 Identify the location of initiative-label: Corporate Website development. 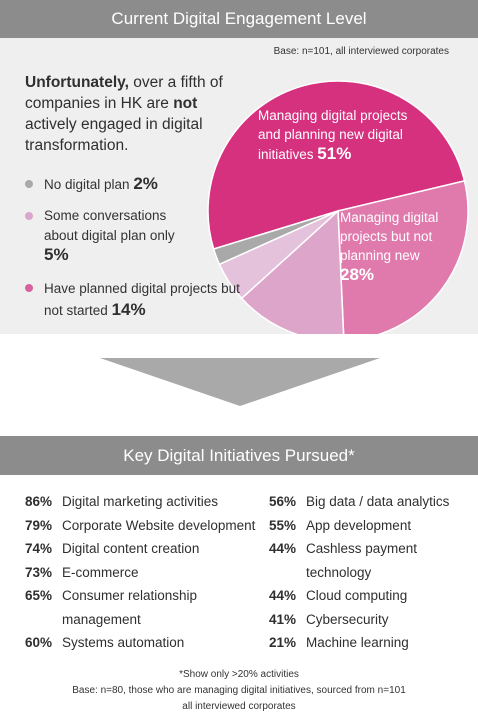
(159, 525).